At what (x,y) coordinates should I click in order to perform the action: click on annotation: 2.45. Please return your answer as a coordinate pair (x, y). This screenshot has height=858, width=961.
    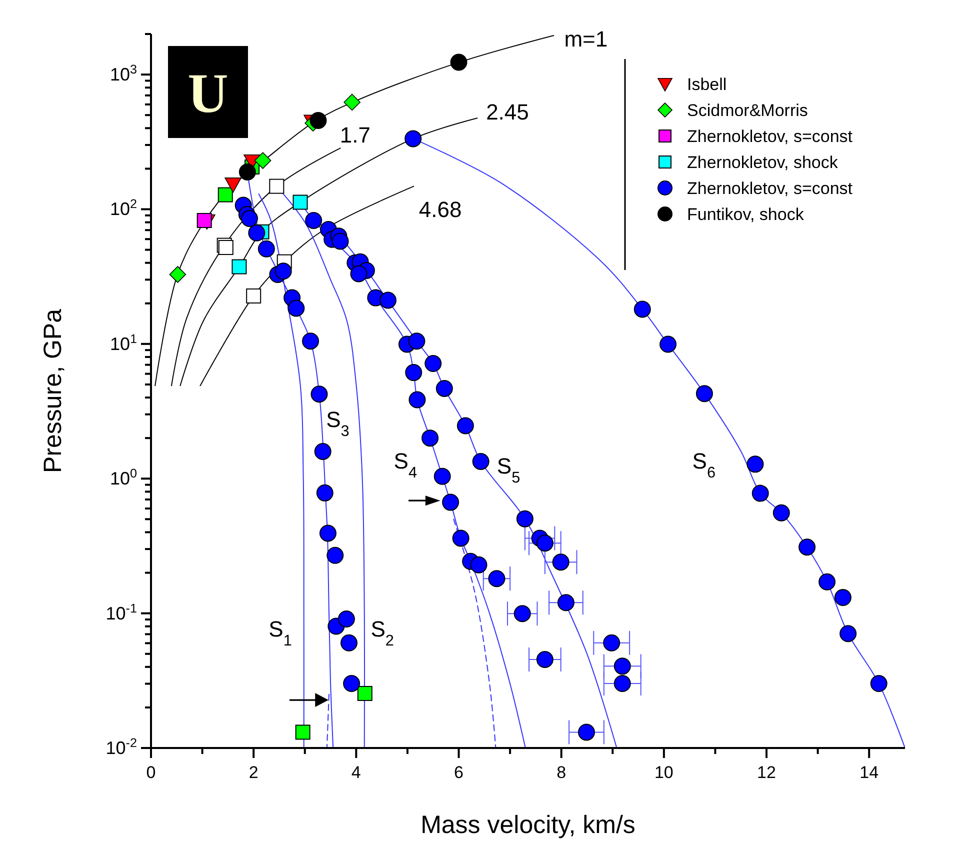
    Looking at the image, I should click on (507, 111).